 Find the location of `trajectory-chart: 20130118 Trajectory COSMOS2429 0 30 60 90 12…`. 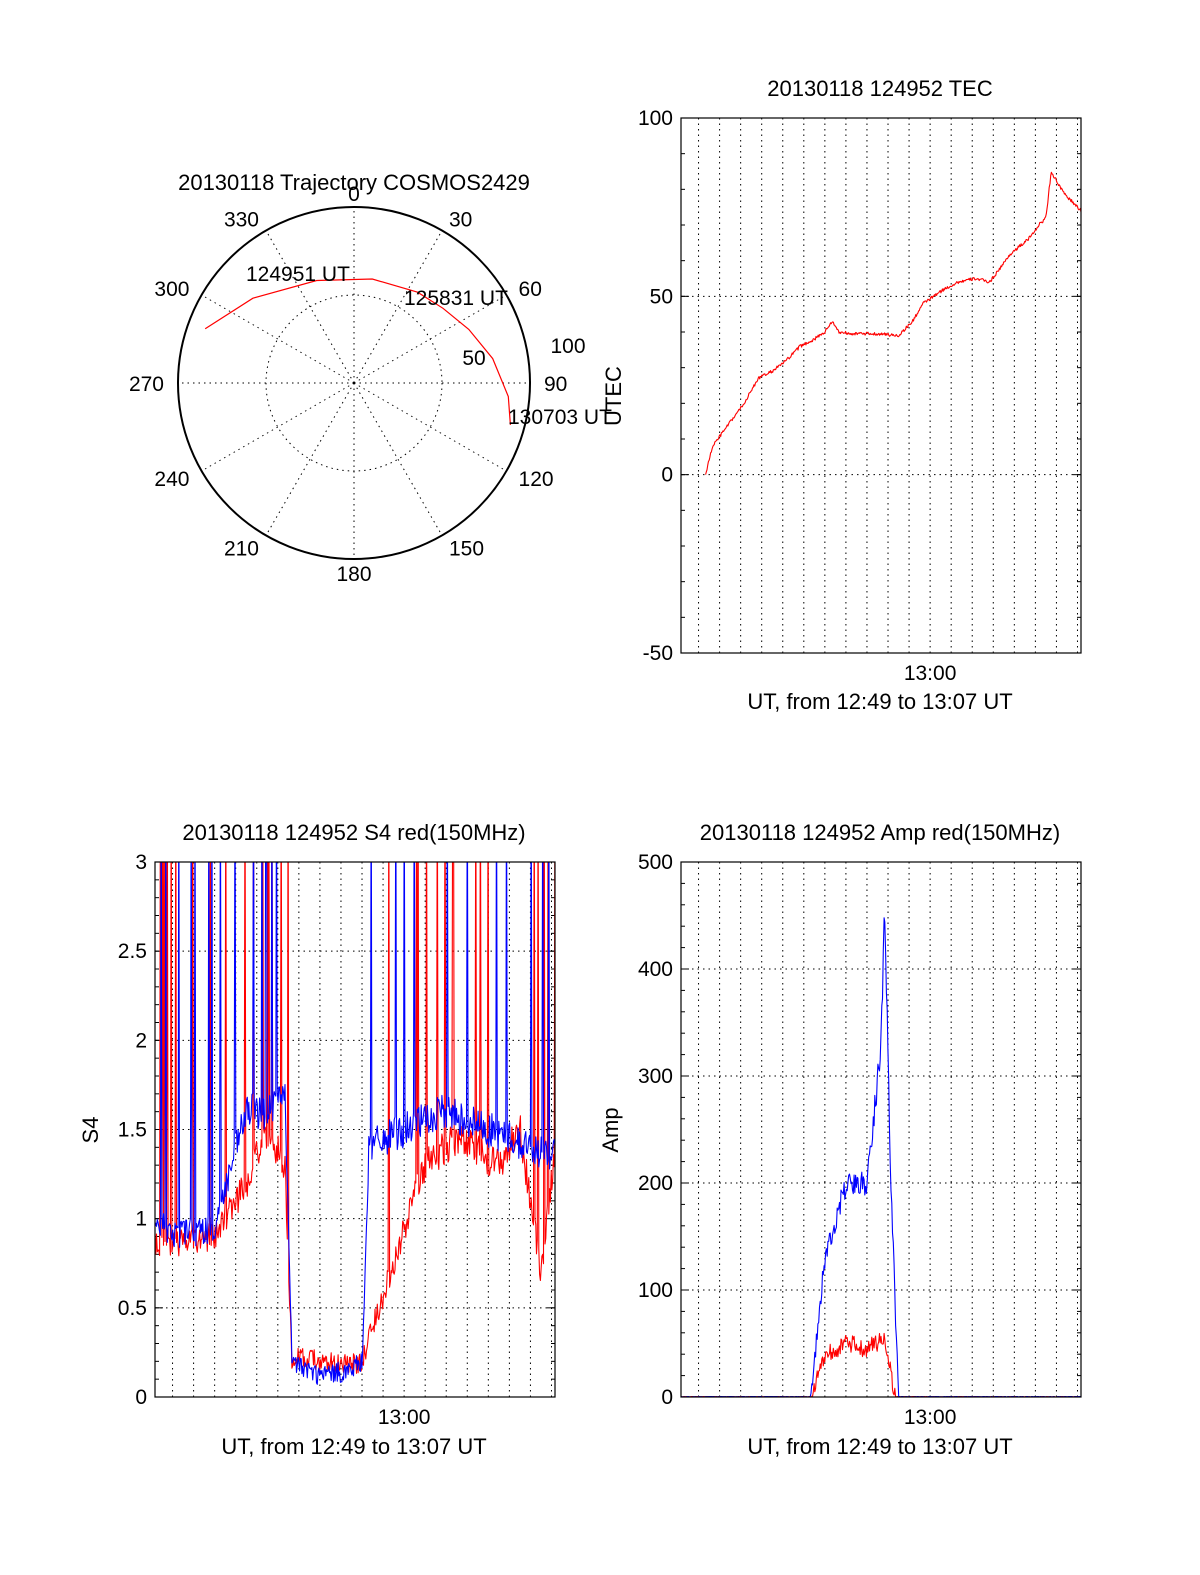

trajectory-chart: 20130118 Trajectory COSMOS2429 0 30 60 90 12… is located at coordinates (370, 378).